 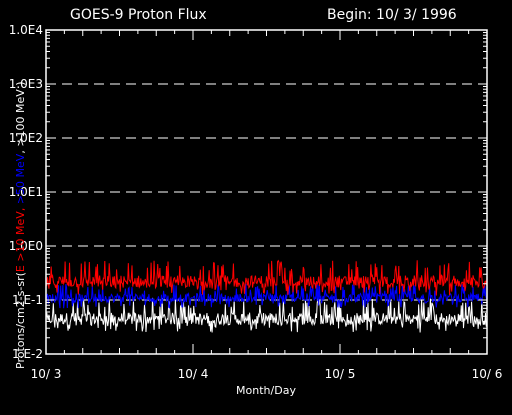 I want to click on y-axis-label-part: E >10 MeV,, so click(x=20, y=238).